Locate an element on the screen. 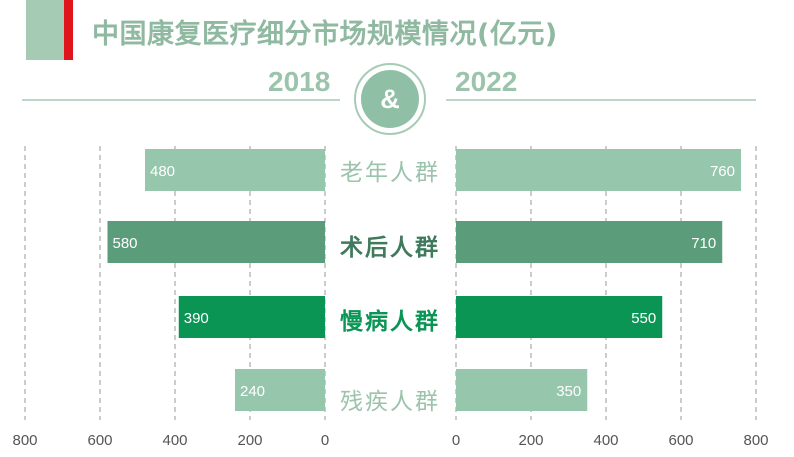 The height and width of the screenshot is (457, 794). value-label-2022: 350 is located at coordinates (568, 391).